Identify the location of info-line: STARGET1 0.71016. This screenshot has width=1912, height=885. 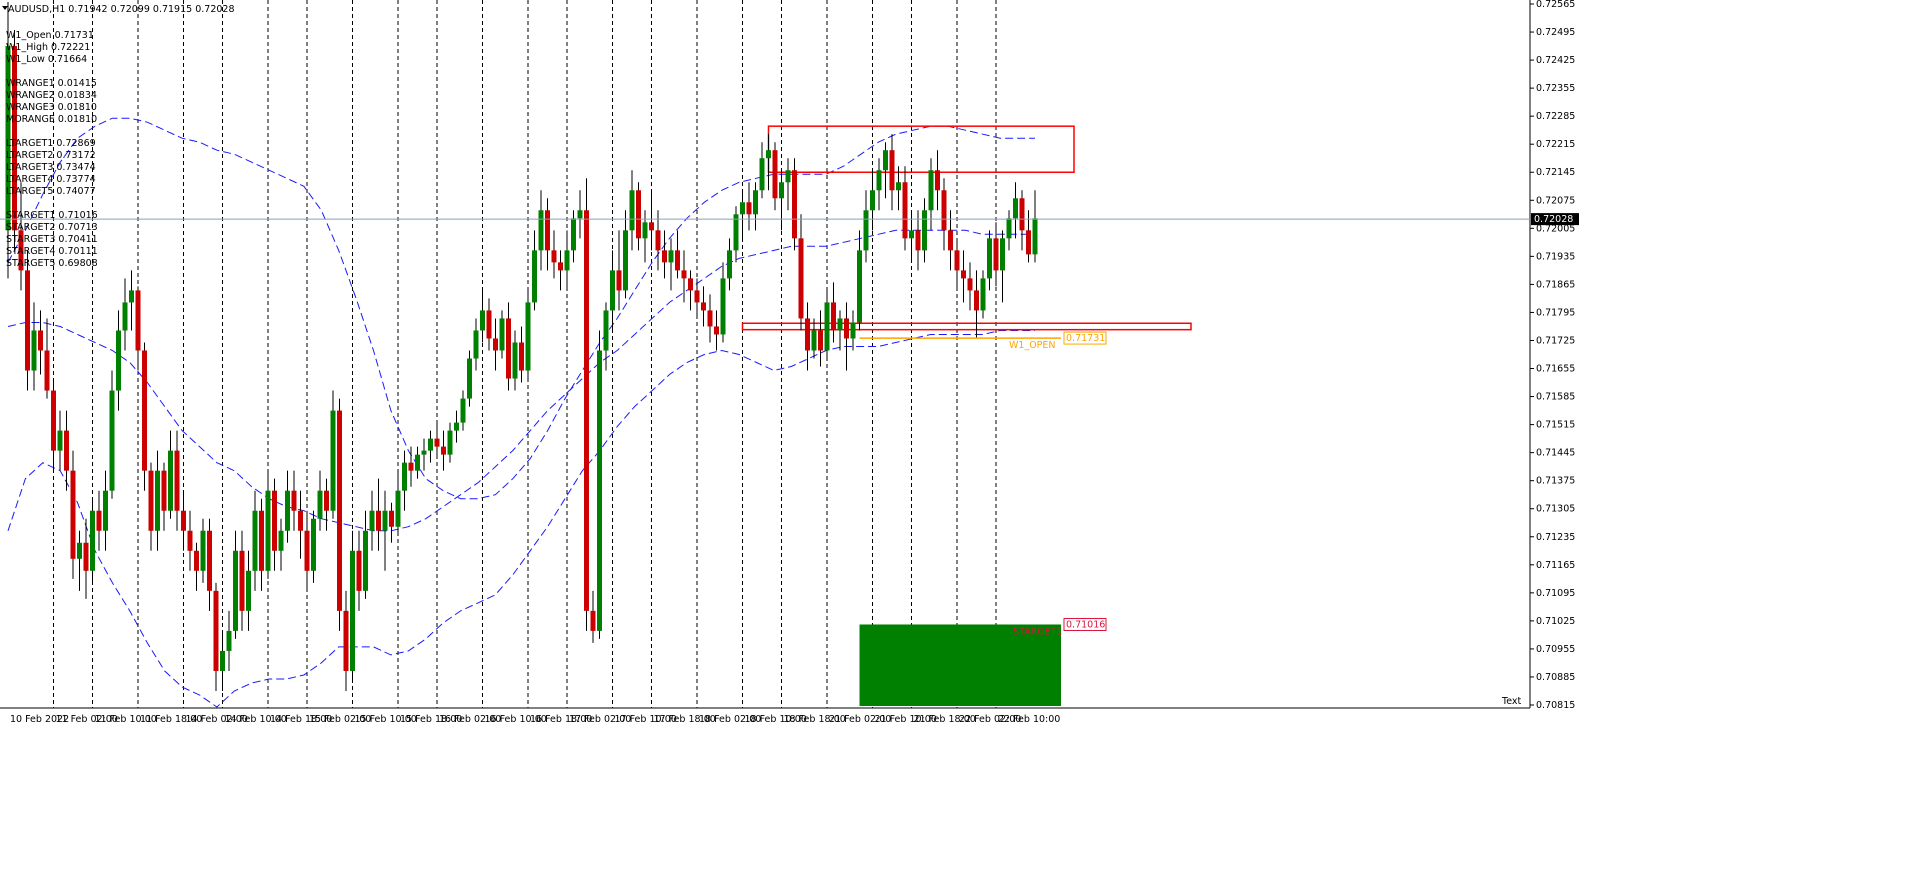
(52, 215).